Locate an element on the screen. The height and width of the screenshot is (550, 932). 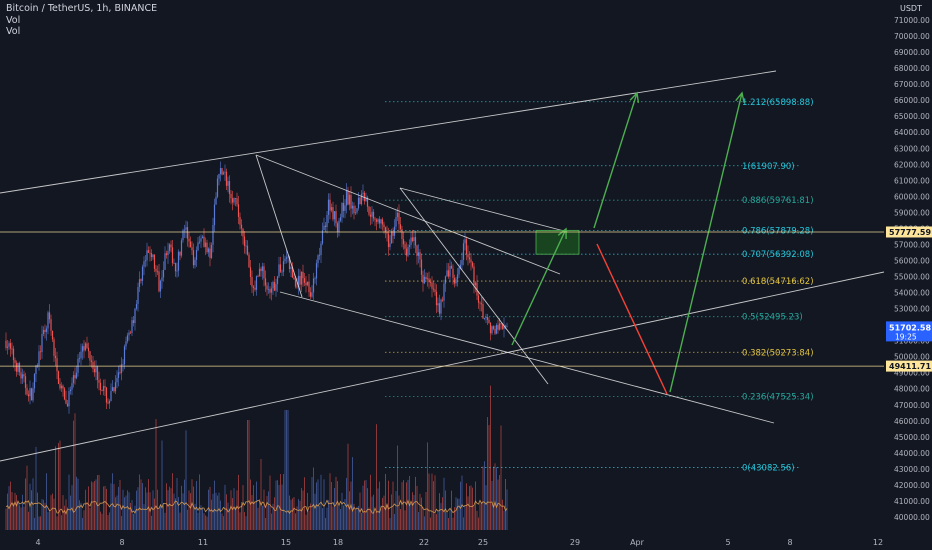
currency-label: USDT is located at coordinates (911, 8).